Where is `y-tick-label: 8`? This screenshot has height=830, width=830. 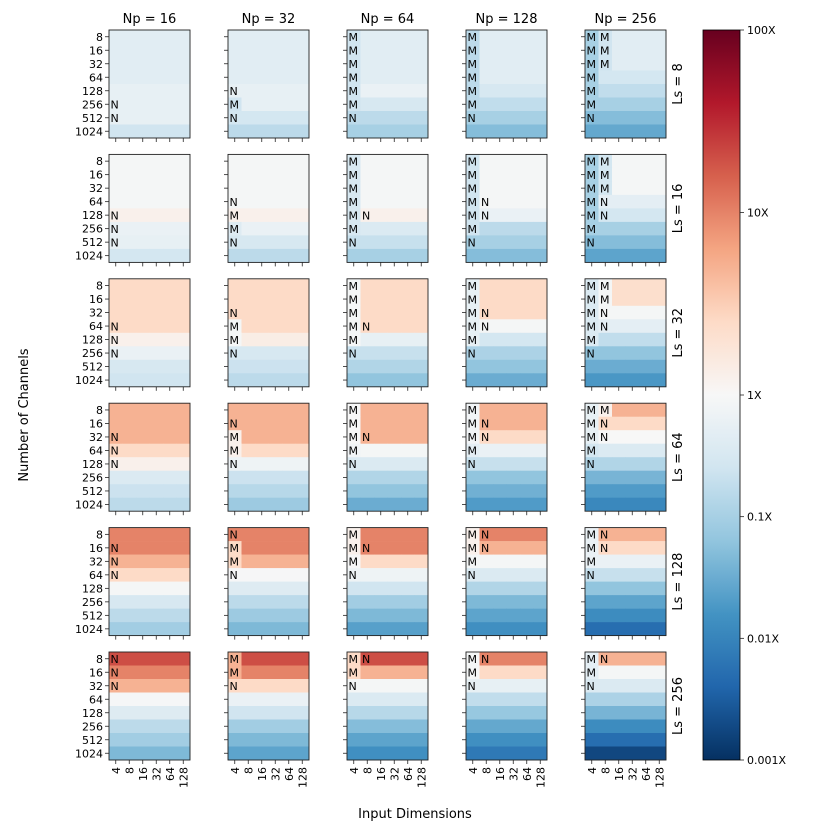 y-tick-label: 8 is located at coordinates (99, 286).